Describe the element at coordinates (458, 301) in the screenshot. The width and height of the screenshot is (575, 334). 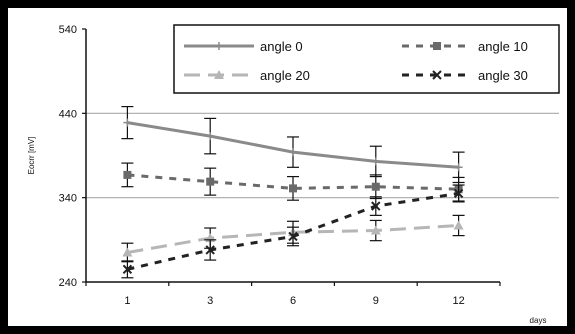
I see `x-tick-label-4: 12` at that location.